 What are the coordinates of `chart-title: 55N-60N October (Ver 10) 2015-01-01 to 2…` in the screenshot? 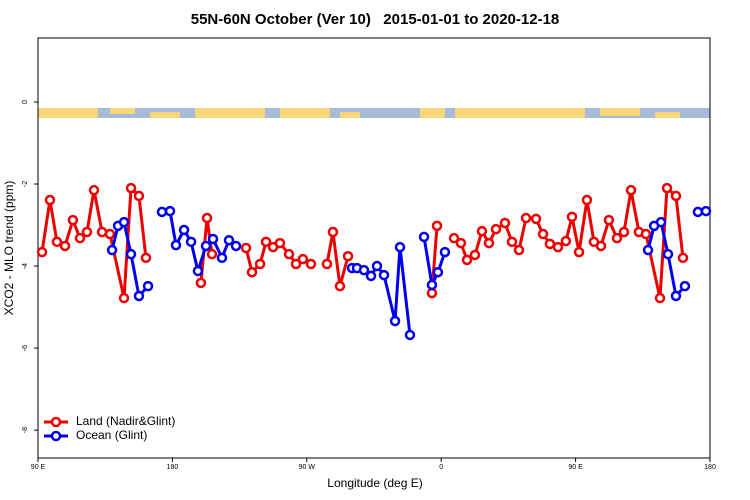 It's located at (375, 19).